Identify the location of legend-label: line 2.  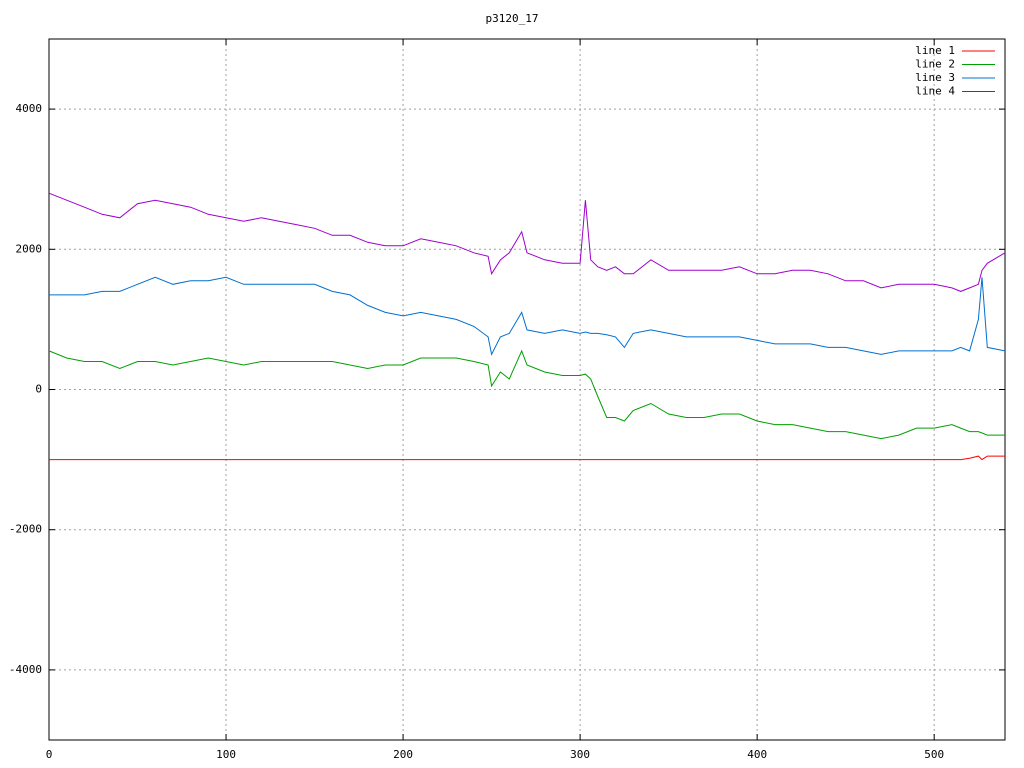
(935, 64).